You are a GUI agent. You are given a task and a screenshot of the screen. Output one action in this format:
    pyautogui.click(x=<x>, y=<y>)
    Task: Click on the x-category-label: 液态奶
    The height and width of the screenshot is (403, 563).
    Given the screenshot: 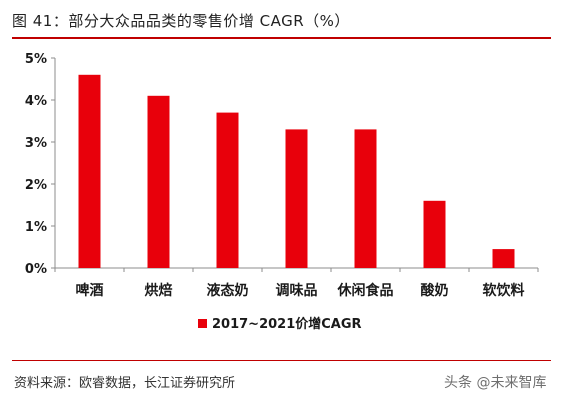 What is the action you would take?
    pyautogui.click(x=228, y=290)
    